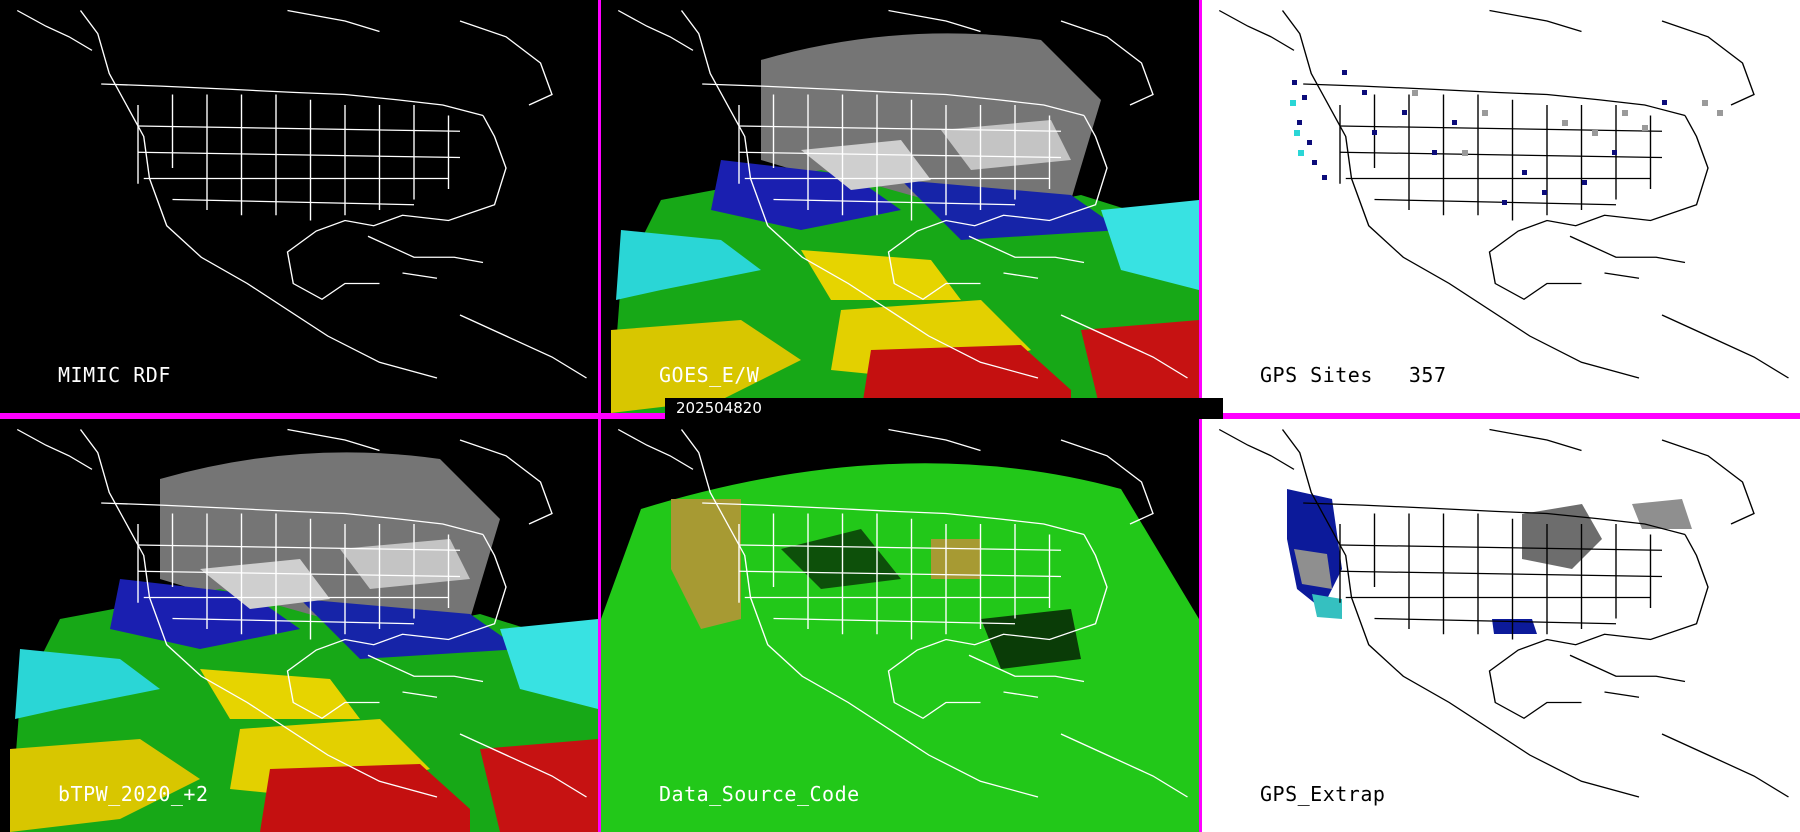 Image resolution: width=1800 pixels, height=832 pixels. Describe the element at coordinates (599, 416) in the screenshot. I see `divider-vertical-left` at that location.